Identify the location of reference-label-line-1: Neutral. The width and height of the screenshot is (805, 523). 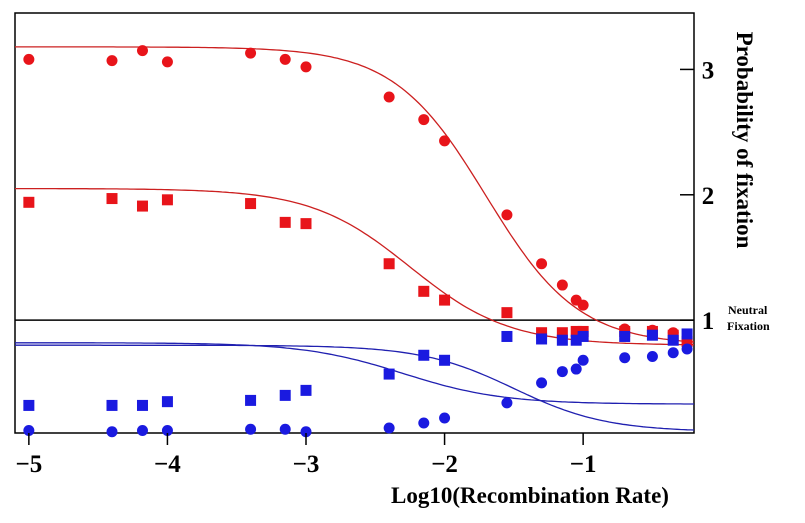
(748, 310).